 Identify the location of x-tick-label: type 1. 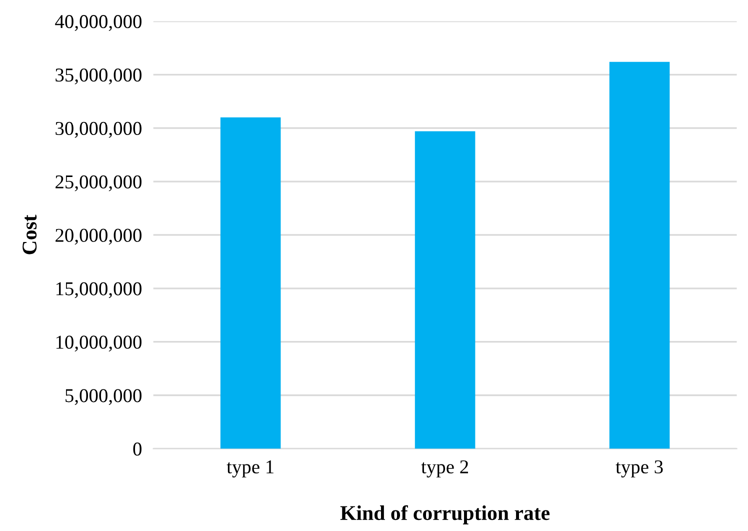
(250, 469).